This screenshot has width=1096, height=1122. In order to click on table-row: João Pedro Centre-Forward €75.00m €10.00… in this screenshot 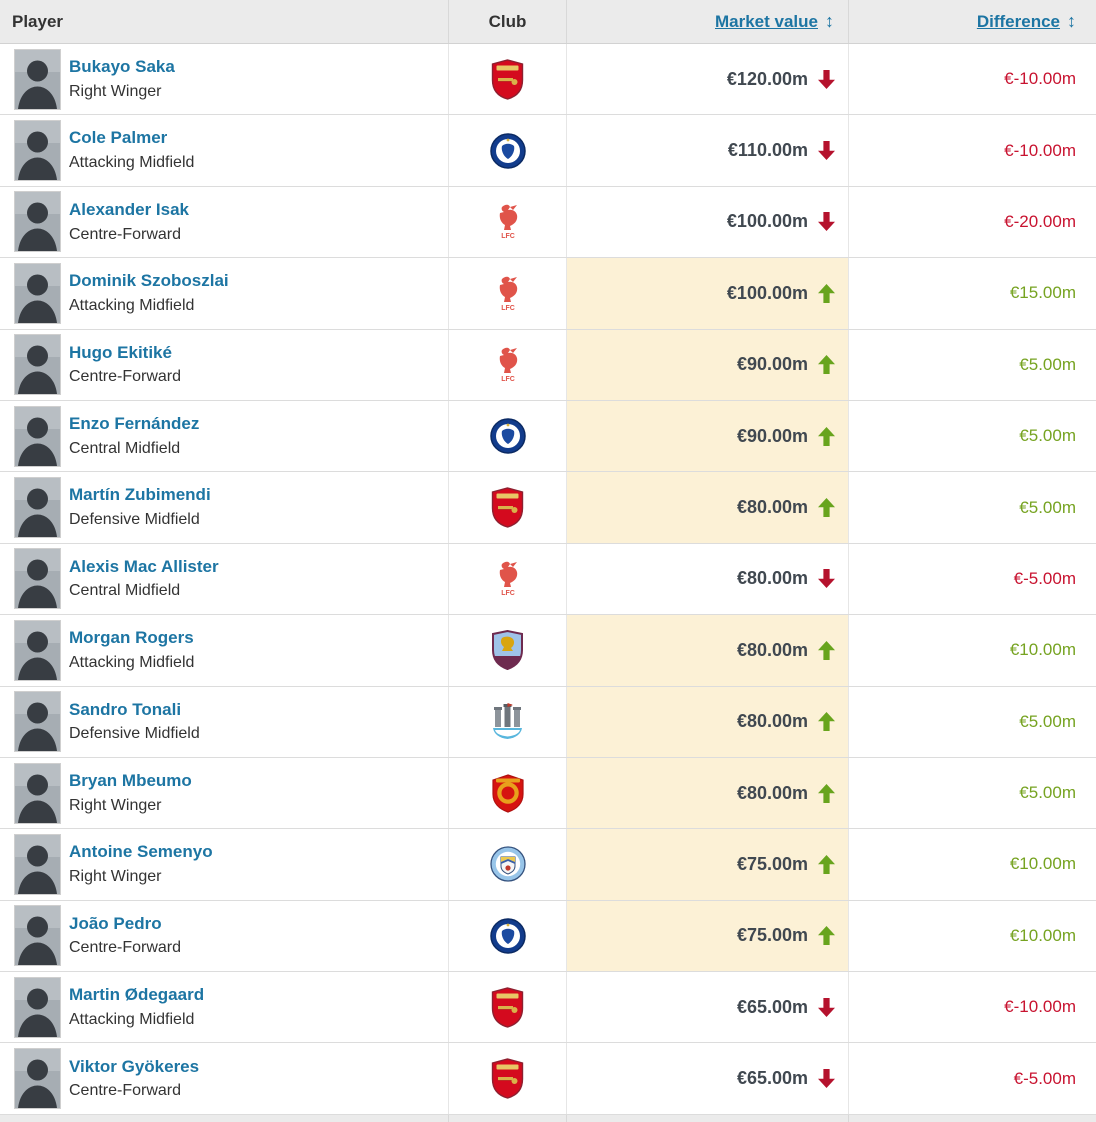, I will do `click(548, 936)`.